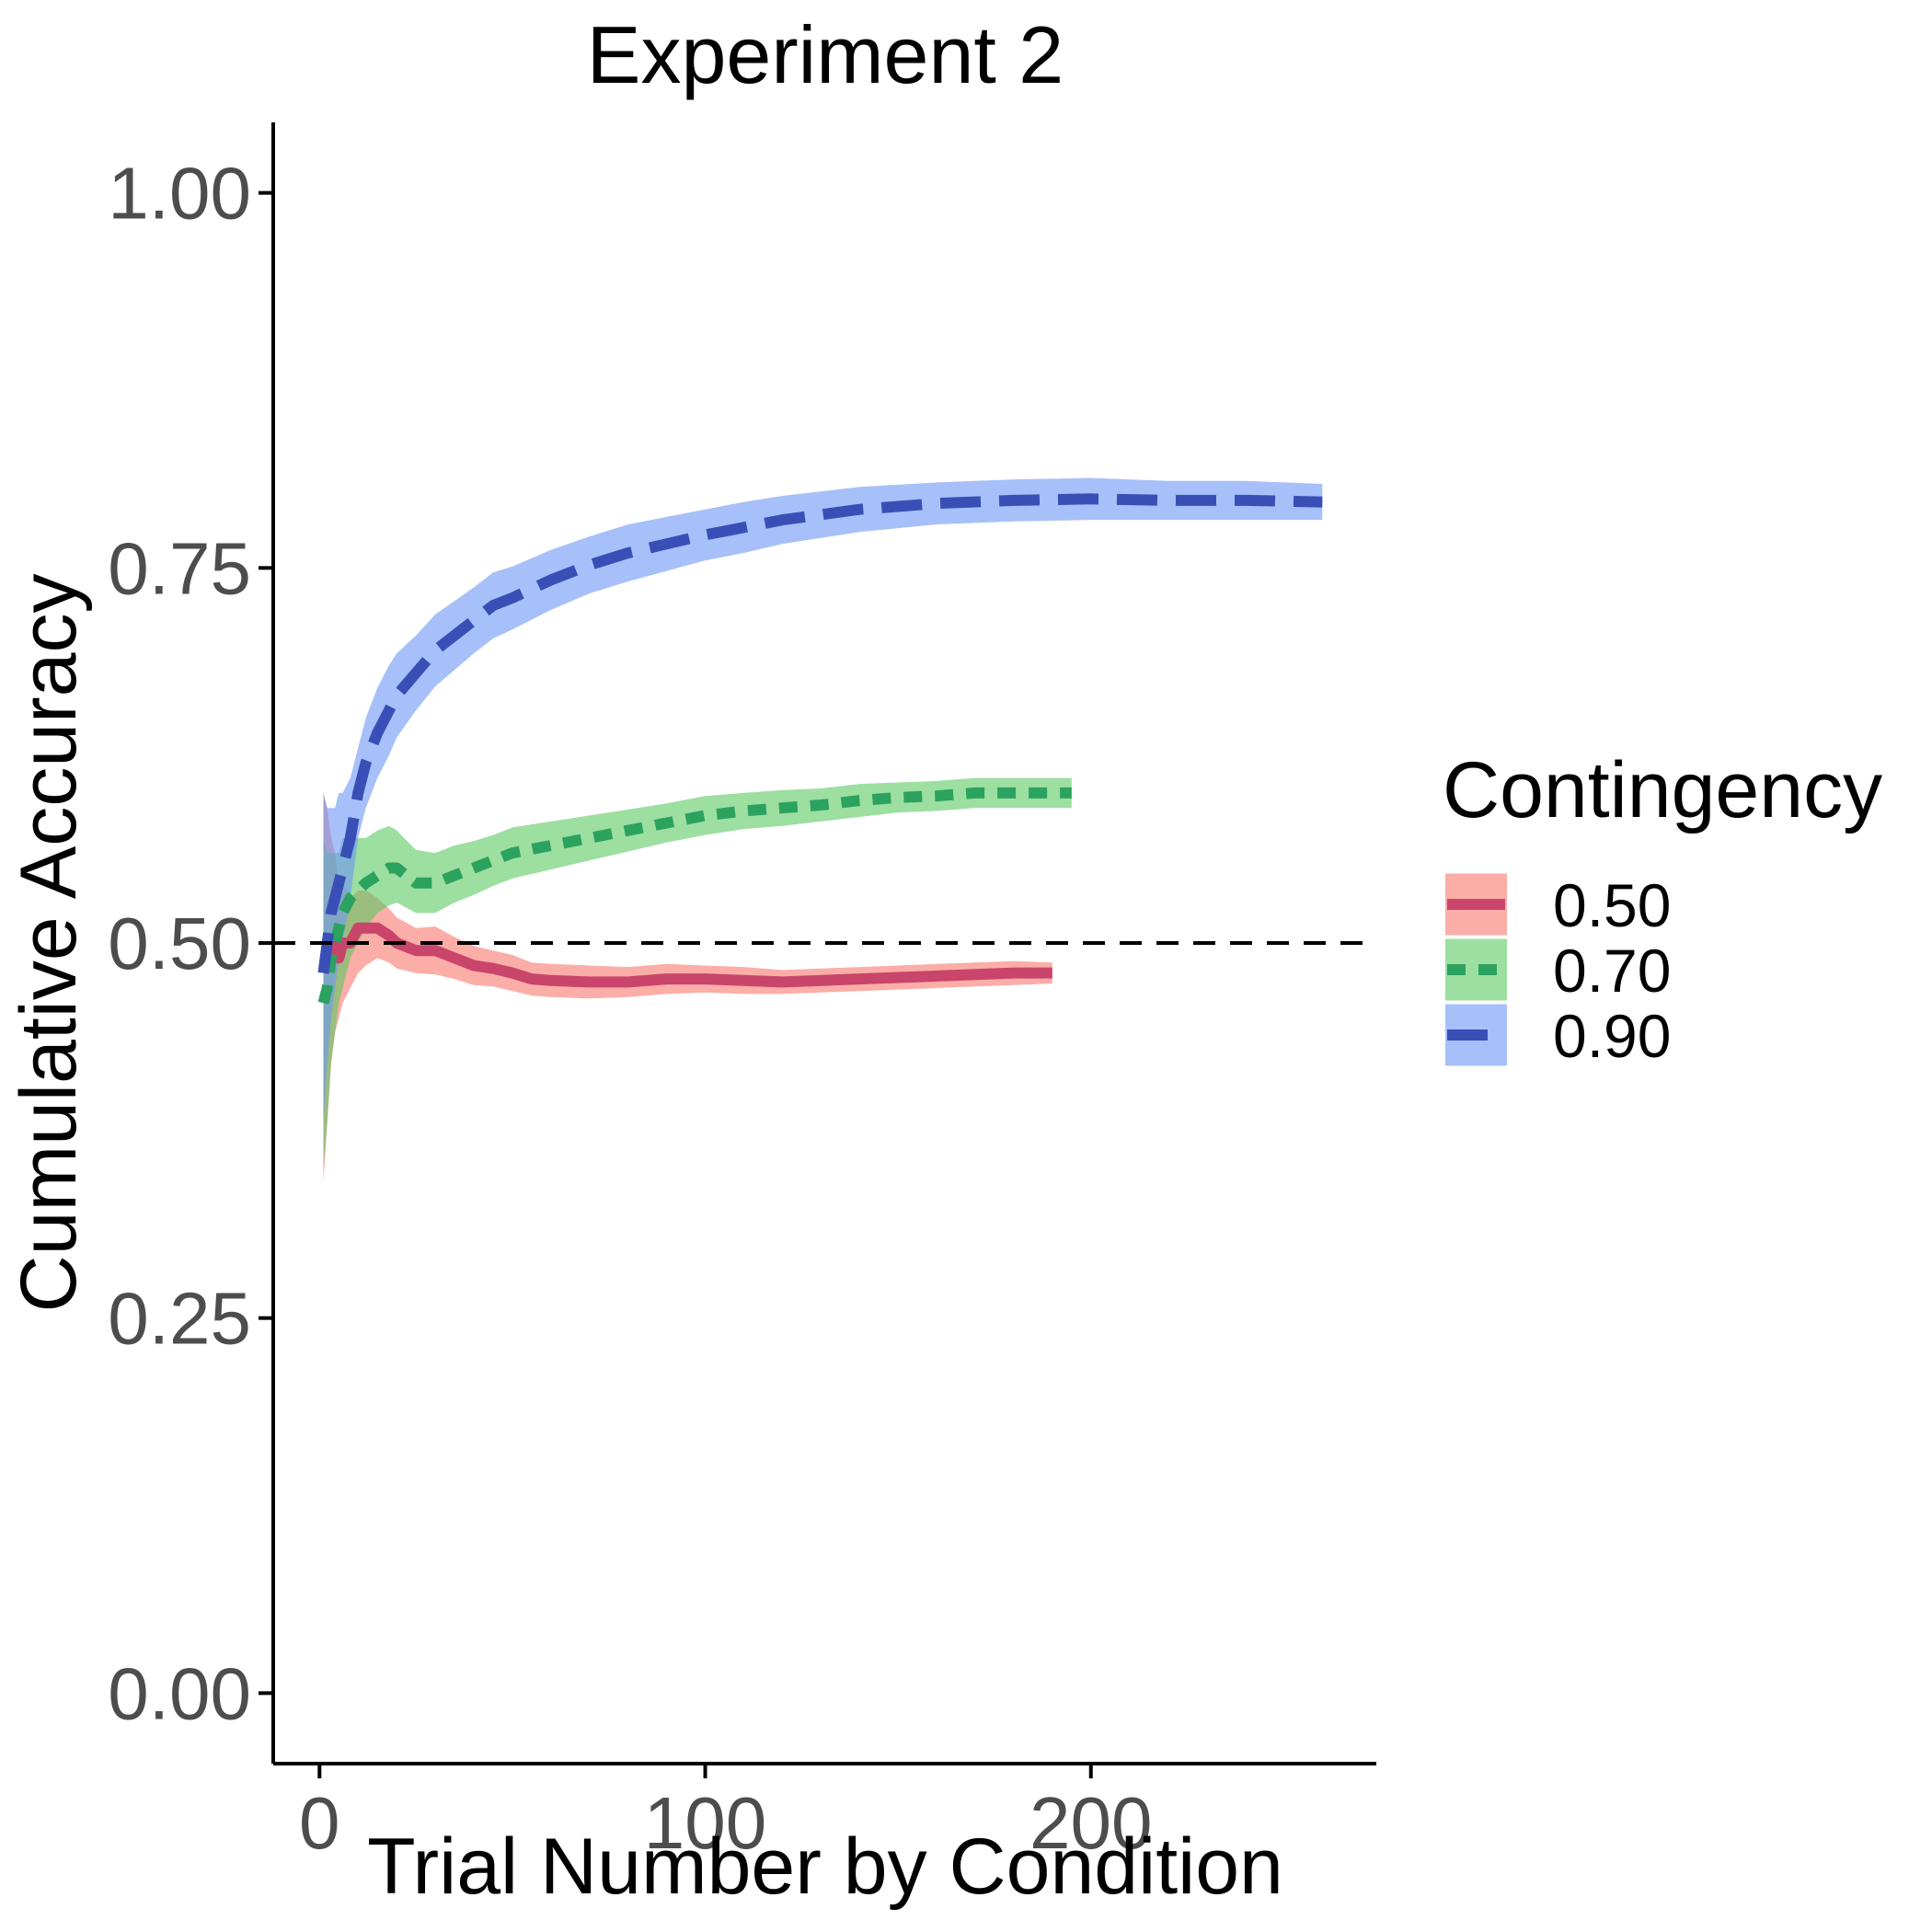 Image resolution: width=1932 pixels, height=1932 pixels. I want to click on y-tick-label: 0.00, so click(179, 1693).